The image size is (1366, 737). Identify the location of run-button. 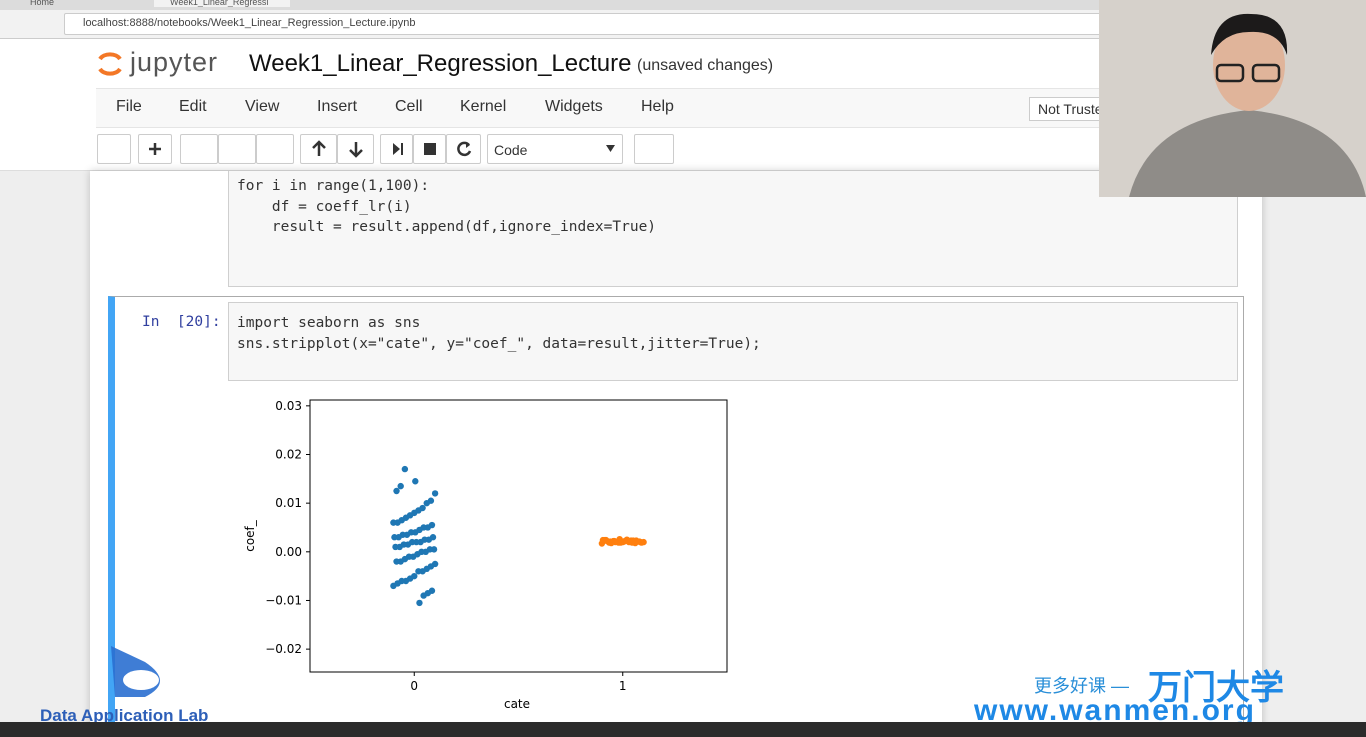
(396, 149).